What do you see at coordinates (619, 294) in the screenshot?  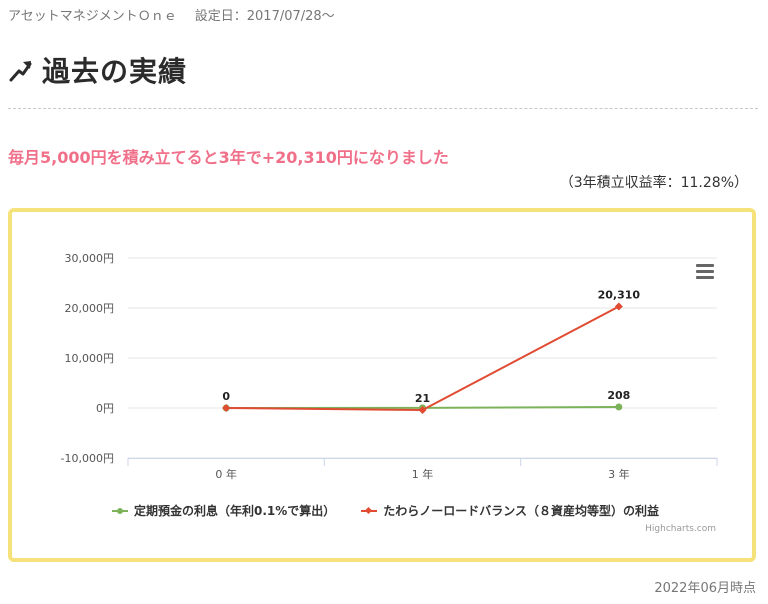 I see `data-label: 20,310` at bounding box center [619, 294].